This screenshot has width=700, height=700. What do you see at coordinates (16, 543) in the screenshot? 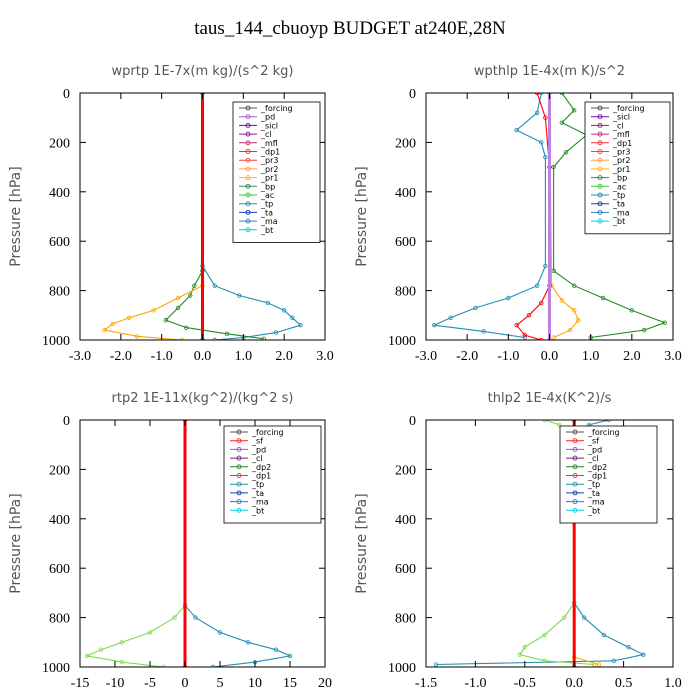
I see `y-axis-label: Pressure [hPa]` at bounding box center [16, 543].